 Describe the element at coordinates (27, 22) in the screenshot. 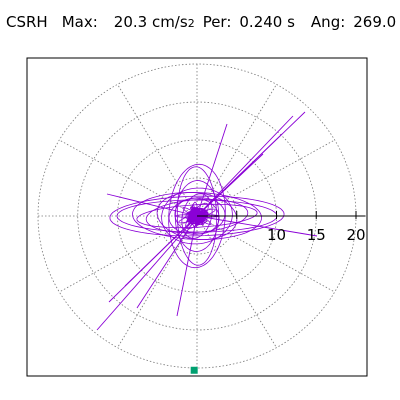

I see `station-code: CSRH` at that location.